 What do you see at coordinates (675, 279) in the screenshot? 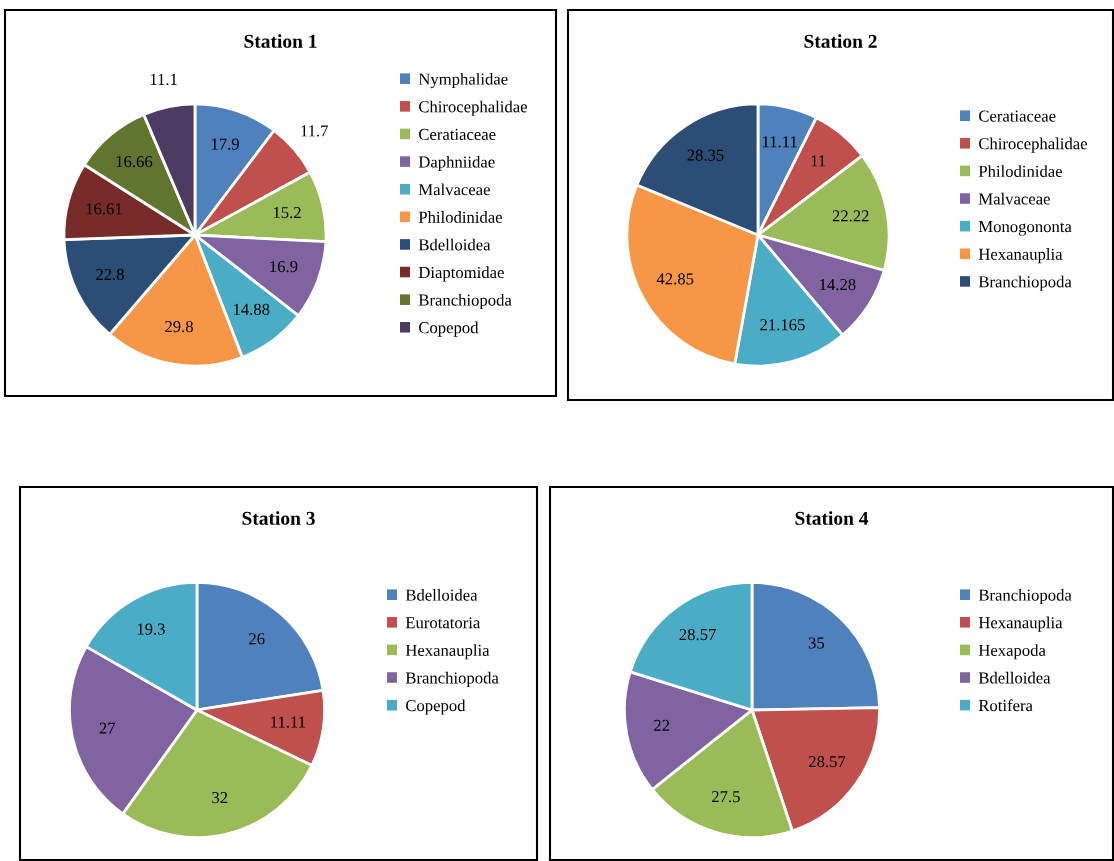
I see `data-label: 42.85` at bounding box center [675, 279].